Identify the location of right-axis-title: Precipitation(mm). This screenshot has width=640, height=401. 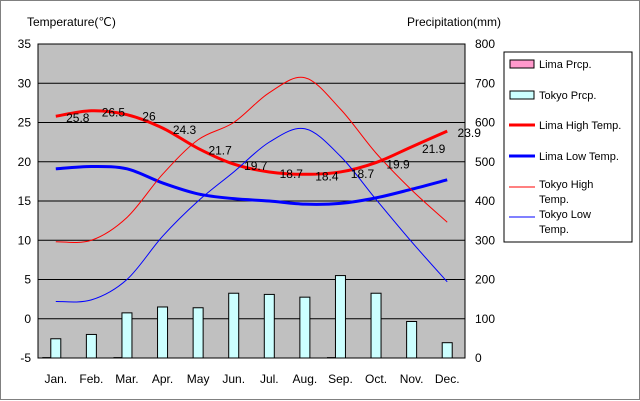
(454, 22).